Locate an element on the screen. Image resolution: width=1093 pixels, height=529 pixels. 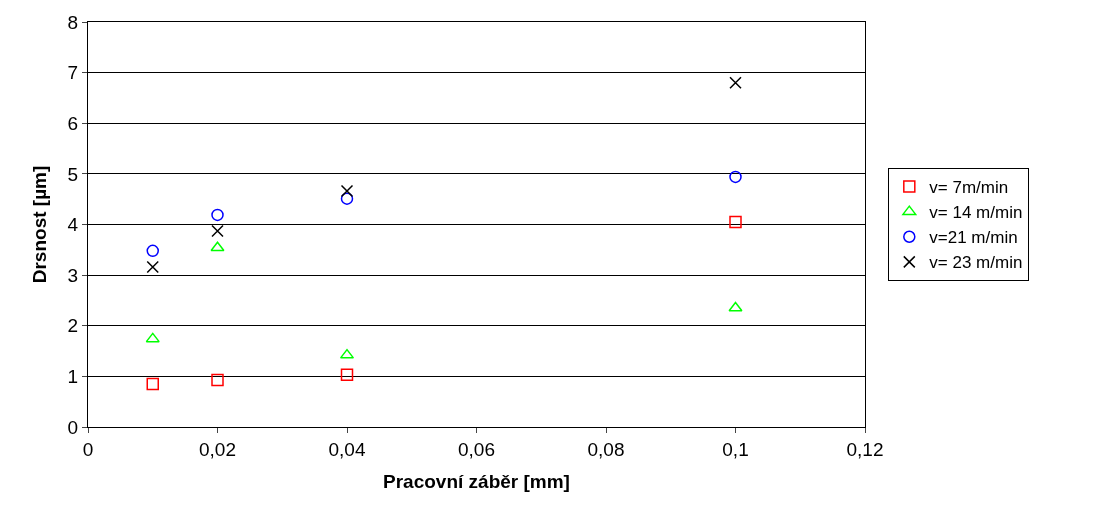
x-tick-label: 0,12 is located at coordinates (865, 449).